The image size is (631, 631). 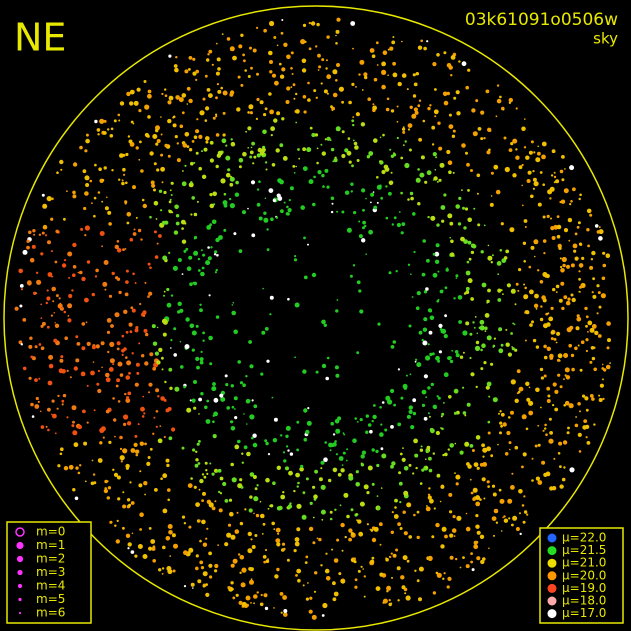 I want to click on magnitude-label: m=6, so click(x=50, y=613).